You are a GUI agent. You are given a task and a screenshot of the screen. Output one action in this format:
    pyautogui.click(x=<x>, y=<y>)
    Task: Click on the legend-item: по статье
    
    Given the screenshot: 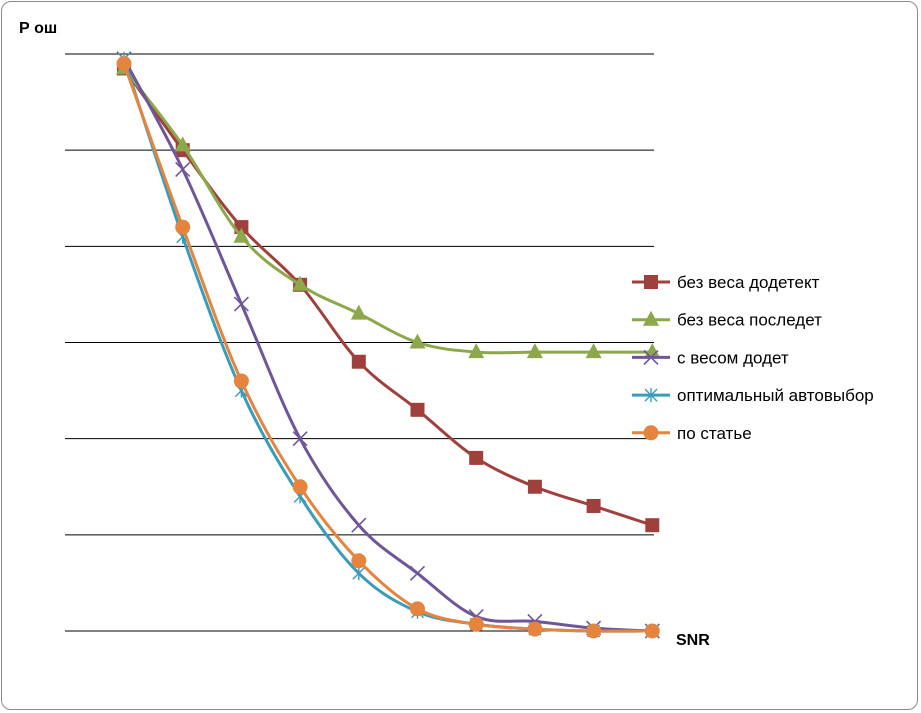 What is the action you would take?
    pyautogui.click(x=692, y=433)
    